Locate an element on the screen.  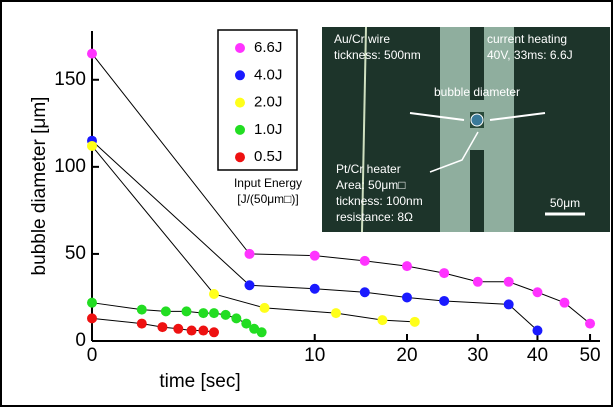
legend-label: 1.0J is located at coordinates (268, 129).